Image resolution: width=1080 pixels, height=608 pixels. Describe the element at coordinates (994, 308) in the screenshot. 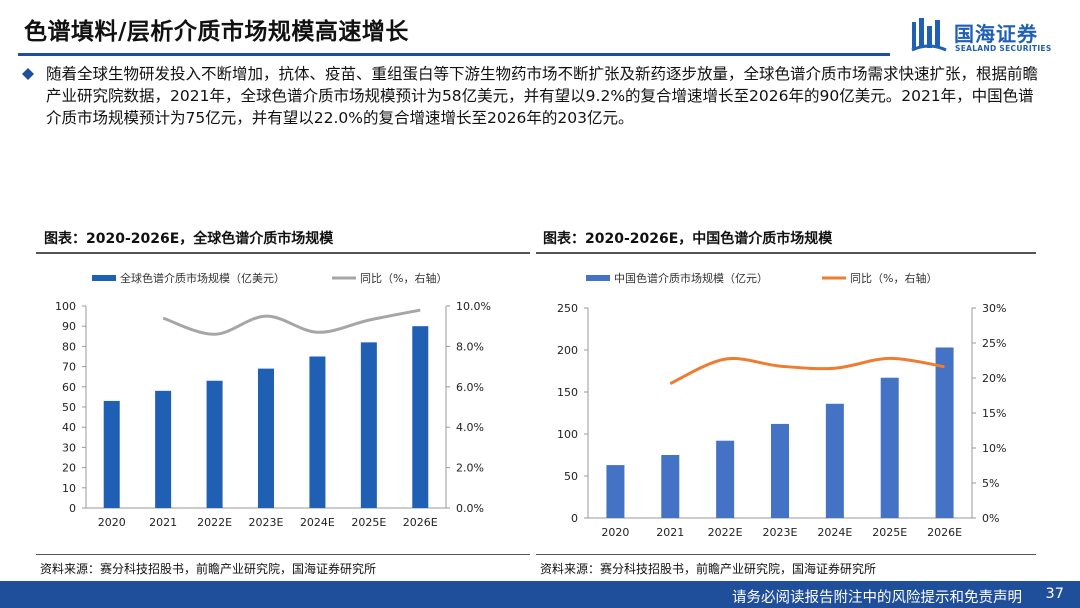

I see `y2-tick-label: 30%` at that location.